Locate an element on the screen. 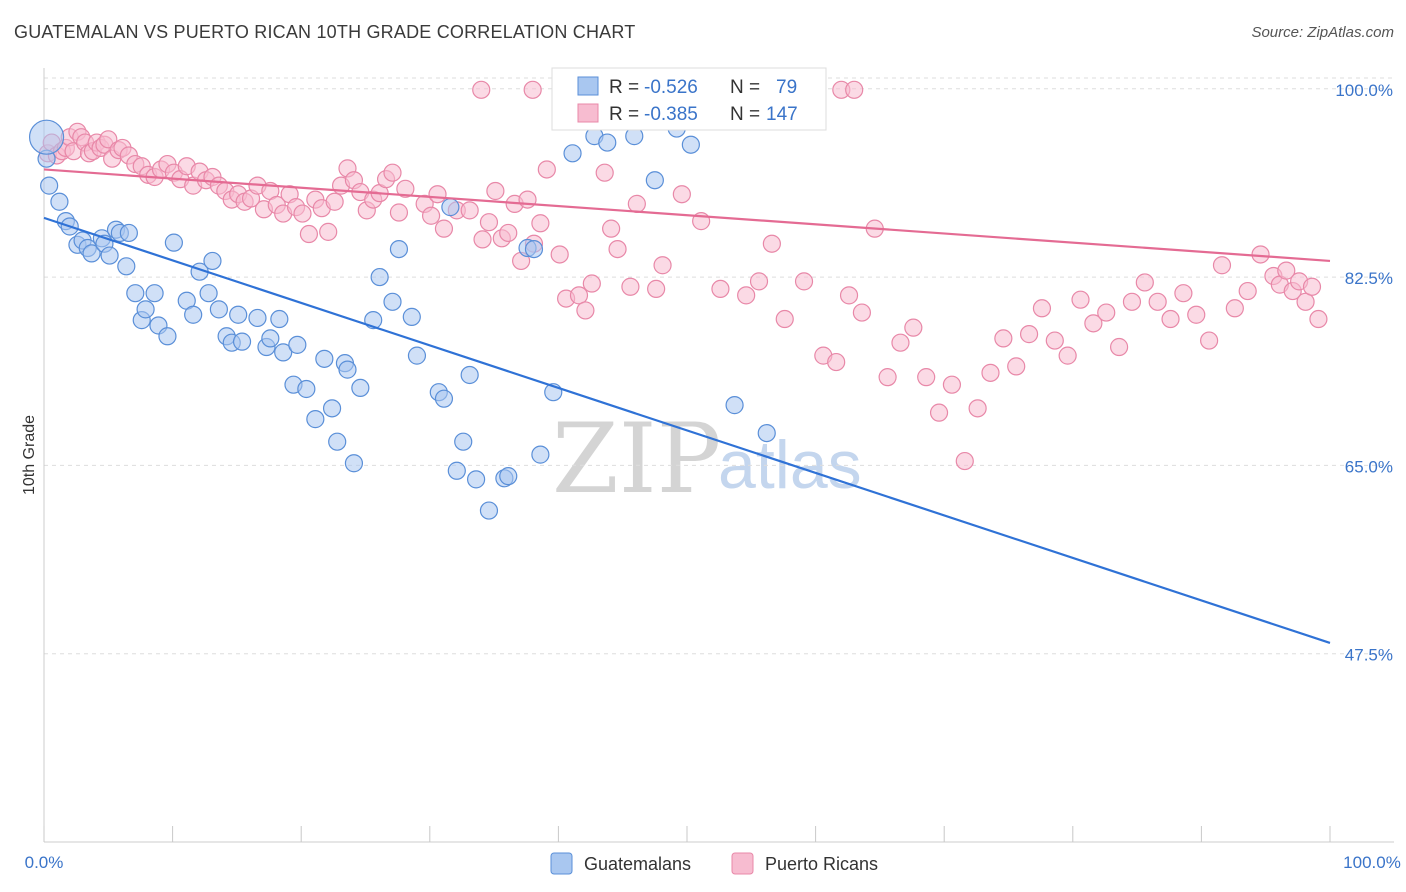  guatemalans-r-label: R = is located at coordinates (624, 87).